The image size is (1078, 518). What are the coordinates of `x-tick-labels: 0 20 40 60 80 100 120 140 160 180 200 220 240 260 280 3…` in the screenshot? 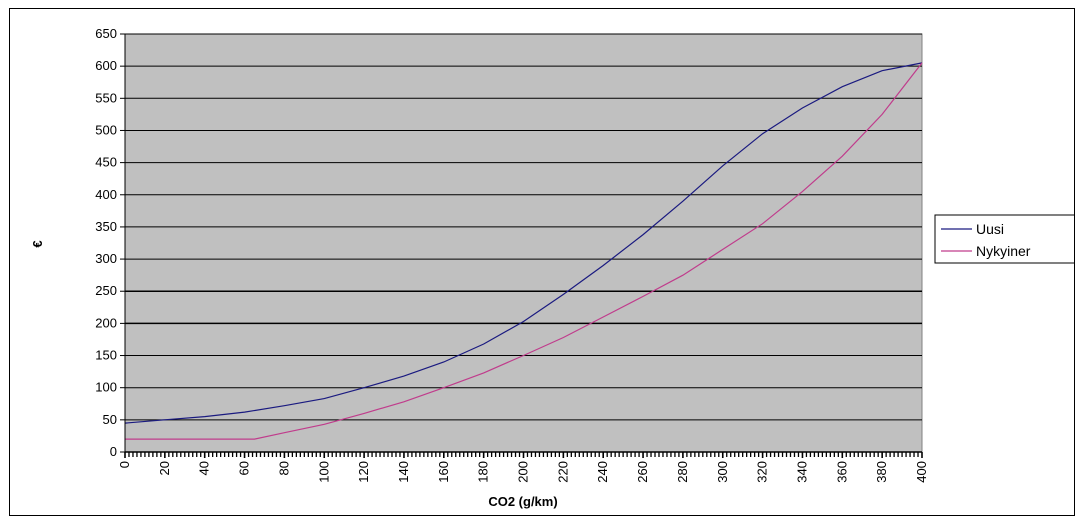 It's located at (523, 472).